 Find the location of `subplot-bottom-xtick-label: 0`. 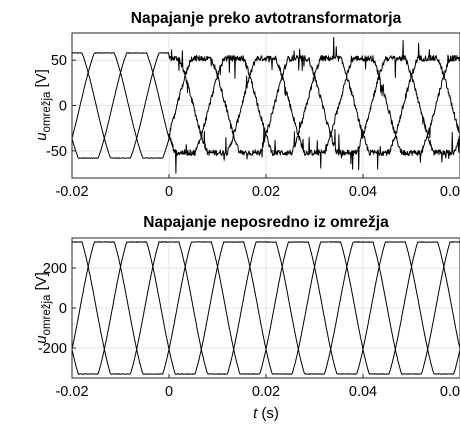

subplot-bottom-xtick-label: 0 is located at coordinates (169, 392).